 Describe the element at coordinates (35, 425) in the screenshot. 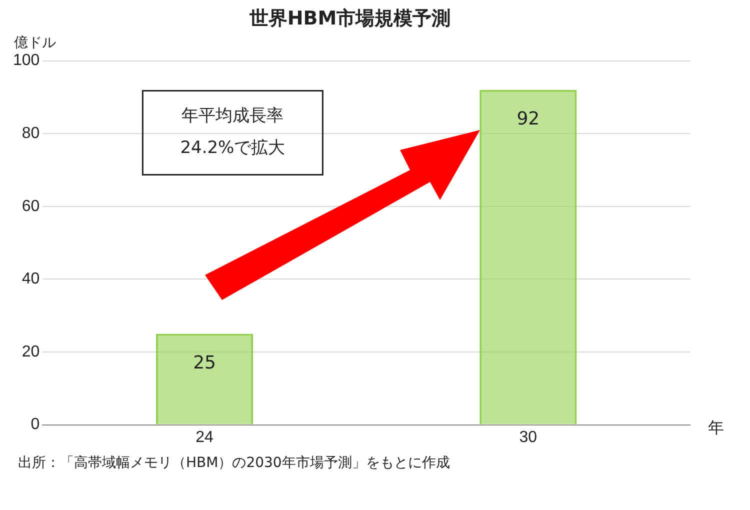

I see `y-tick-label: 0` at that location.